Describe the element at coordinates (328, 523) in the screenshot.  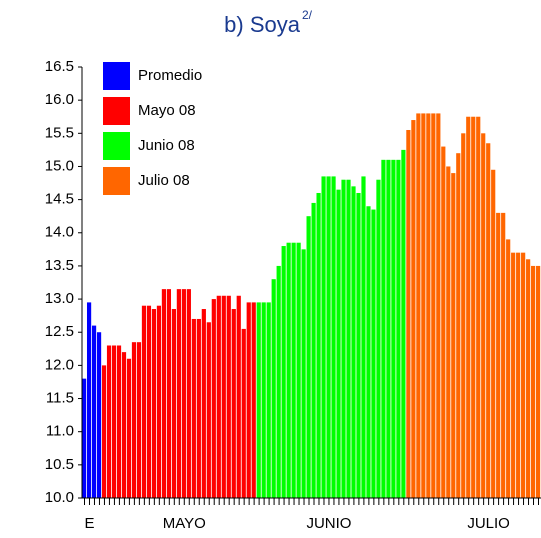
I see `x-tick-label: JUNIO` at that location.